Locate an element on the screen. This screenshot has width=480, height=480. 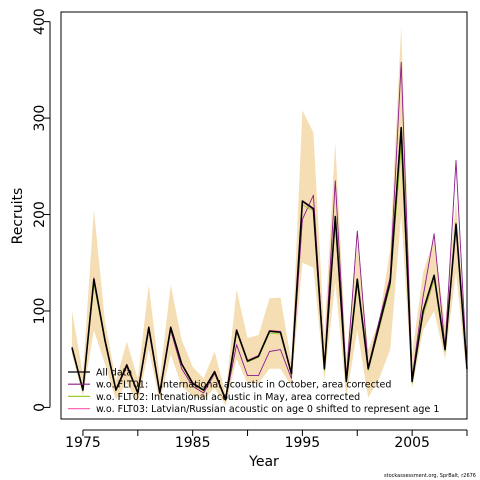
x-tick-label: 1985 is located at coordinates (193, 443).